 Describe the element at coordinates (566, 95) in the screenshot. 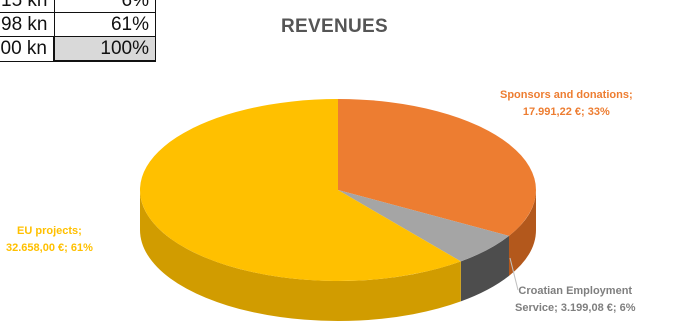

I see `slice-label-line: Sponsors and donations;` at that location.